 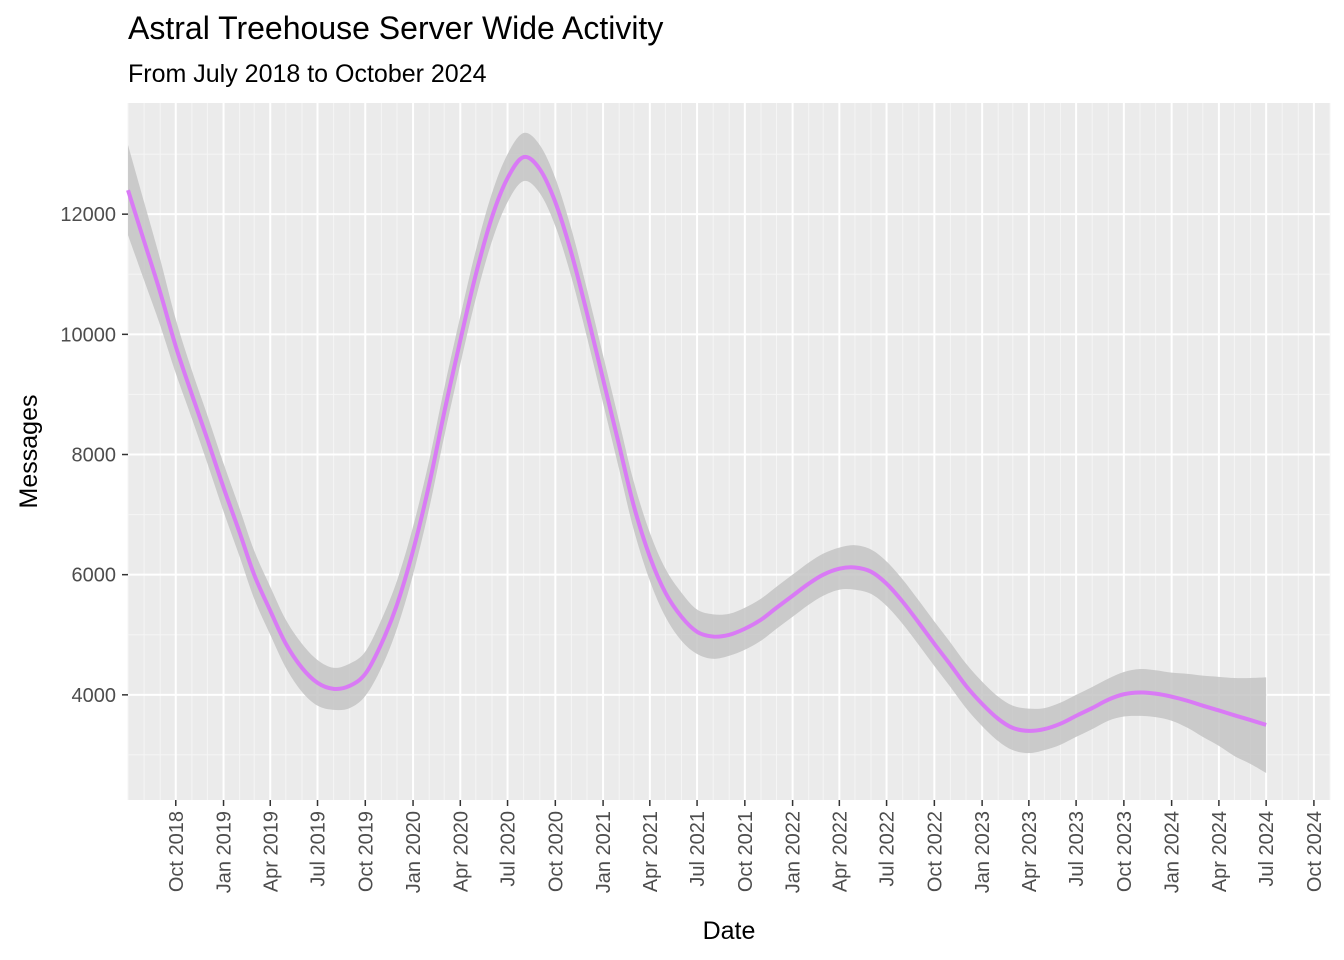 I want to click on y-tick-label: 12000, so click(x=88, y=215).